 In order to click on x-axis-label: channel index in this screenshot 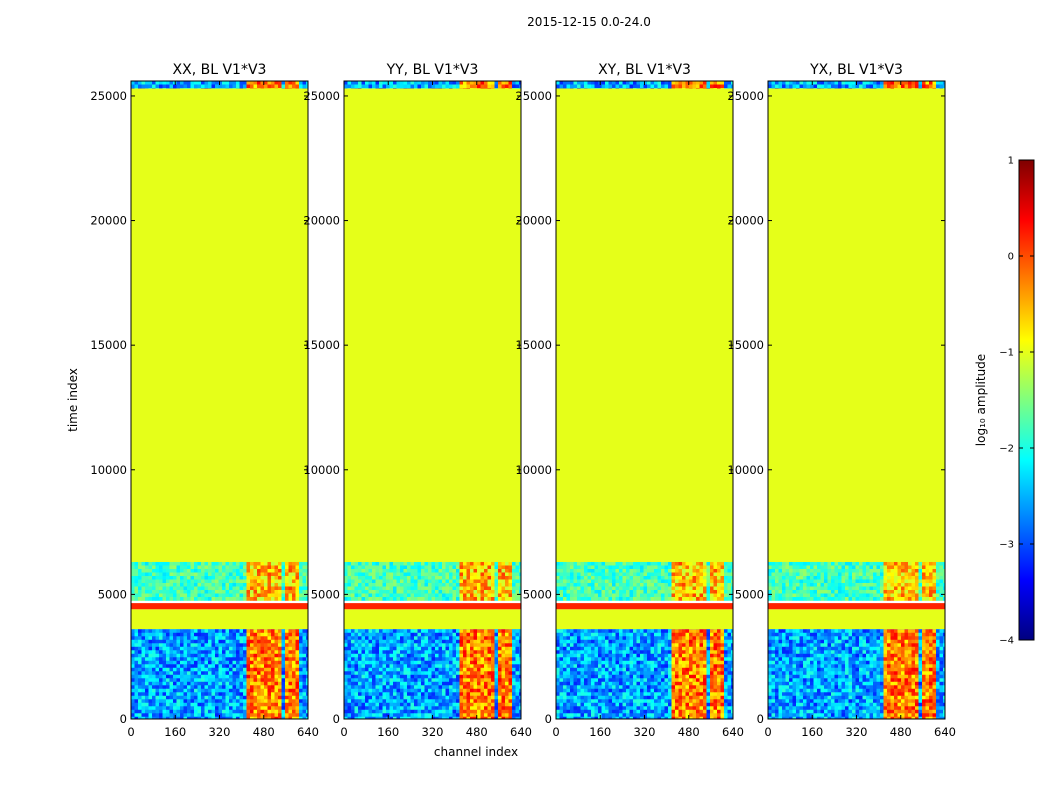, I will do `click(476, 752)`.